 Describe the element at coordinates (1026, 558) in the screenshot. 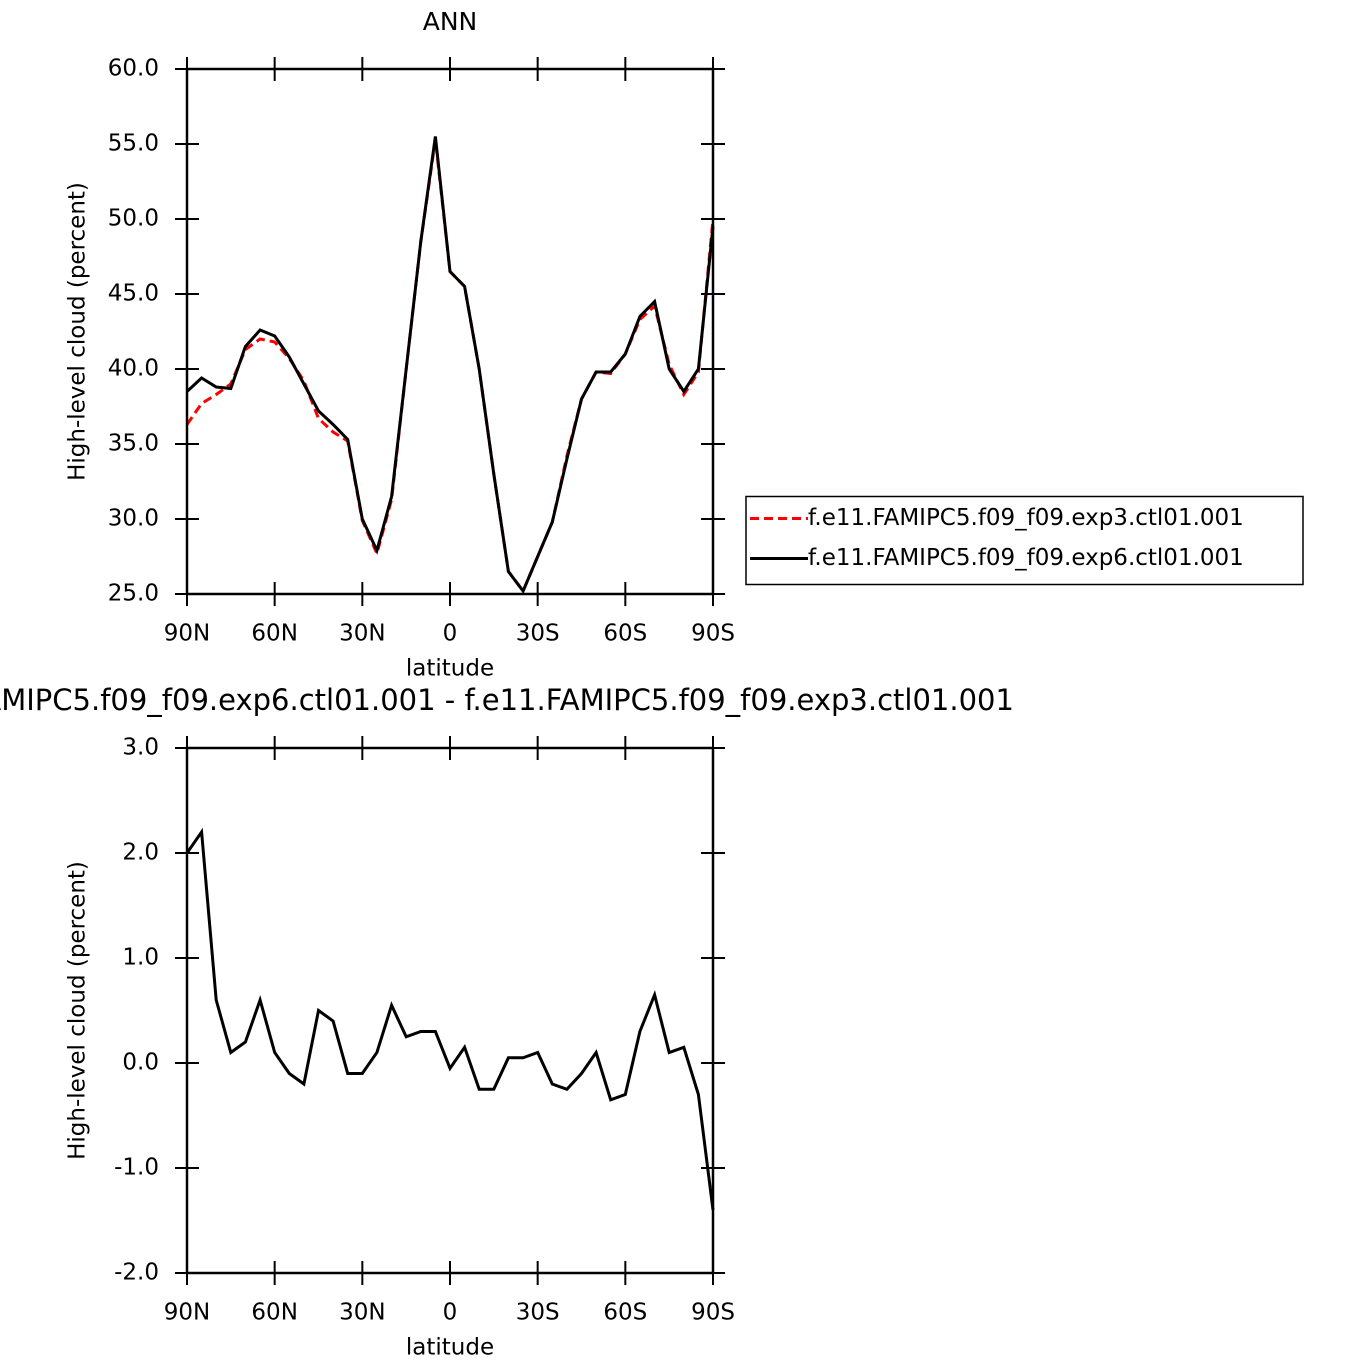

I see `legend-label: f.e11.FAMIPC5.f09_f09.exp6.ctl01.001` at that location.